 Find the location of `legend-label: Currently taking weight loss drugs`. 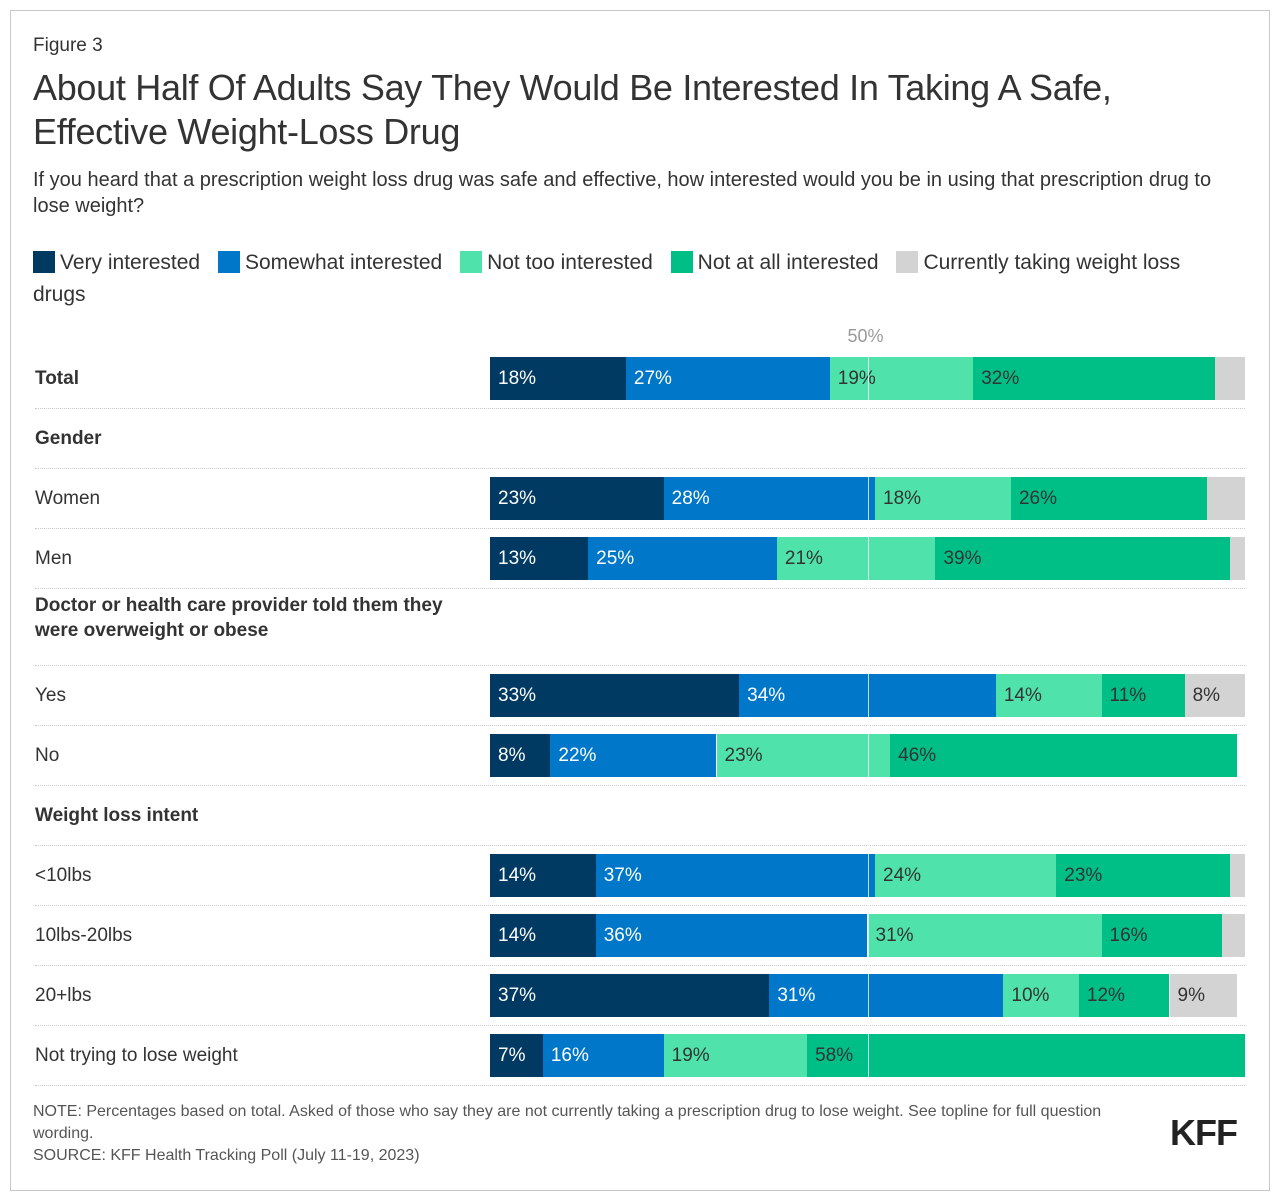

legend-label: Currently taking weight loss drugs is located at coordinates (607, 278).